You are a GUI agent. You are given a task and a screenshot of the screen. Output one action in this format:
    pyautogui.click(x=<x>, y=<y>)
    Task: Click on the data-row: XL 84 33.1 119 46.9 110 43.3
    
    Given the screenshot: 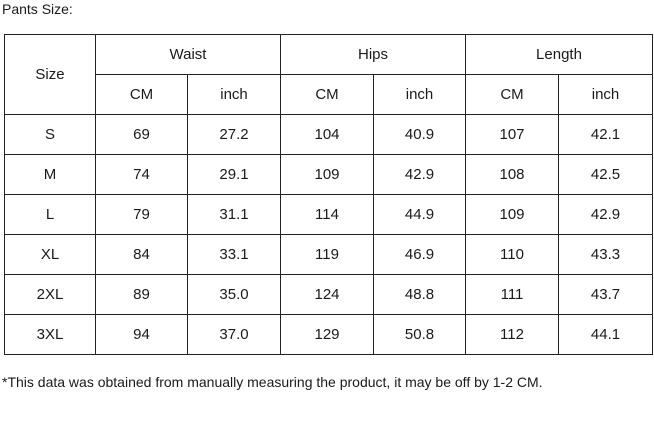 What is the action you would take?
    pyautogui.click(x=328, y=254)
    